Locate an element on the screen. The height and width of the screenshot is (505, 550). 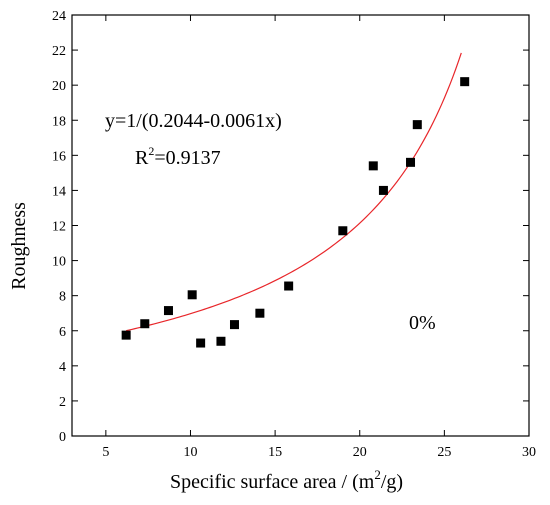
x-axis-title: Specific surface area / (m2/g) is located at coordinates (286, 480).